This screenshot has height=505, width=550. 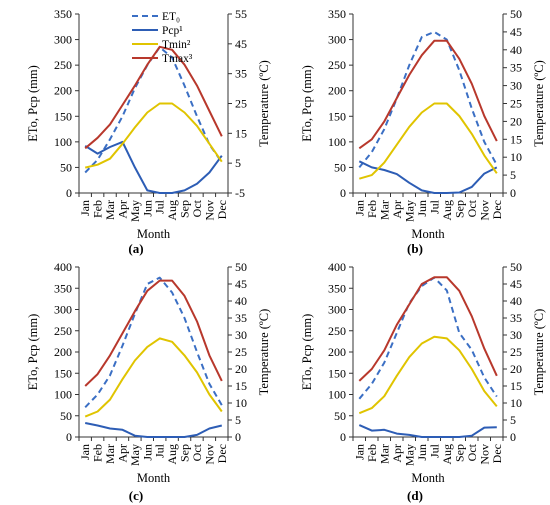 What do you see at coordinates (63, 267) in the screenshot?
I see `left-tick-label: 400` at bounding box center [63, 267].